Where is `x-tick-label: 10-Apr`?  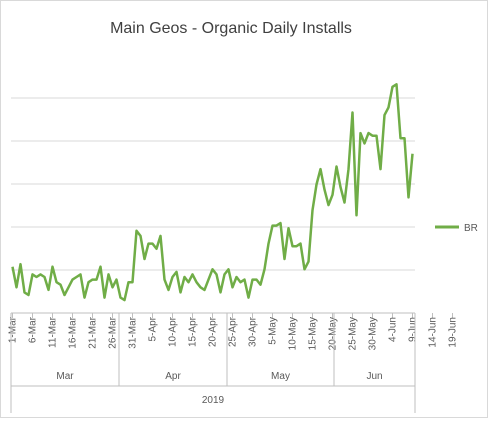 x-tick-label: 10-Apr is located at coordinates (173, 331).